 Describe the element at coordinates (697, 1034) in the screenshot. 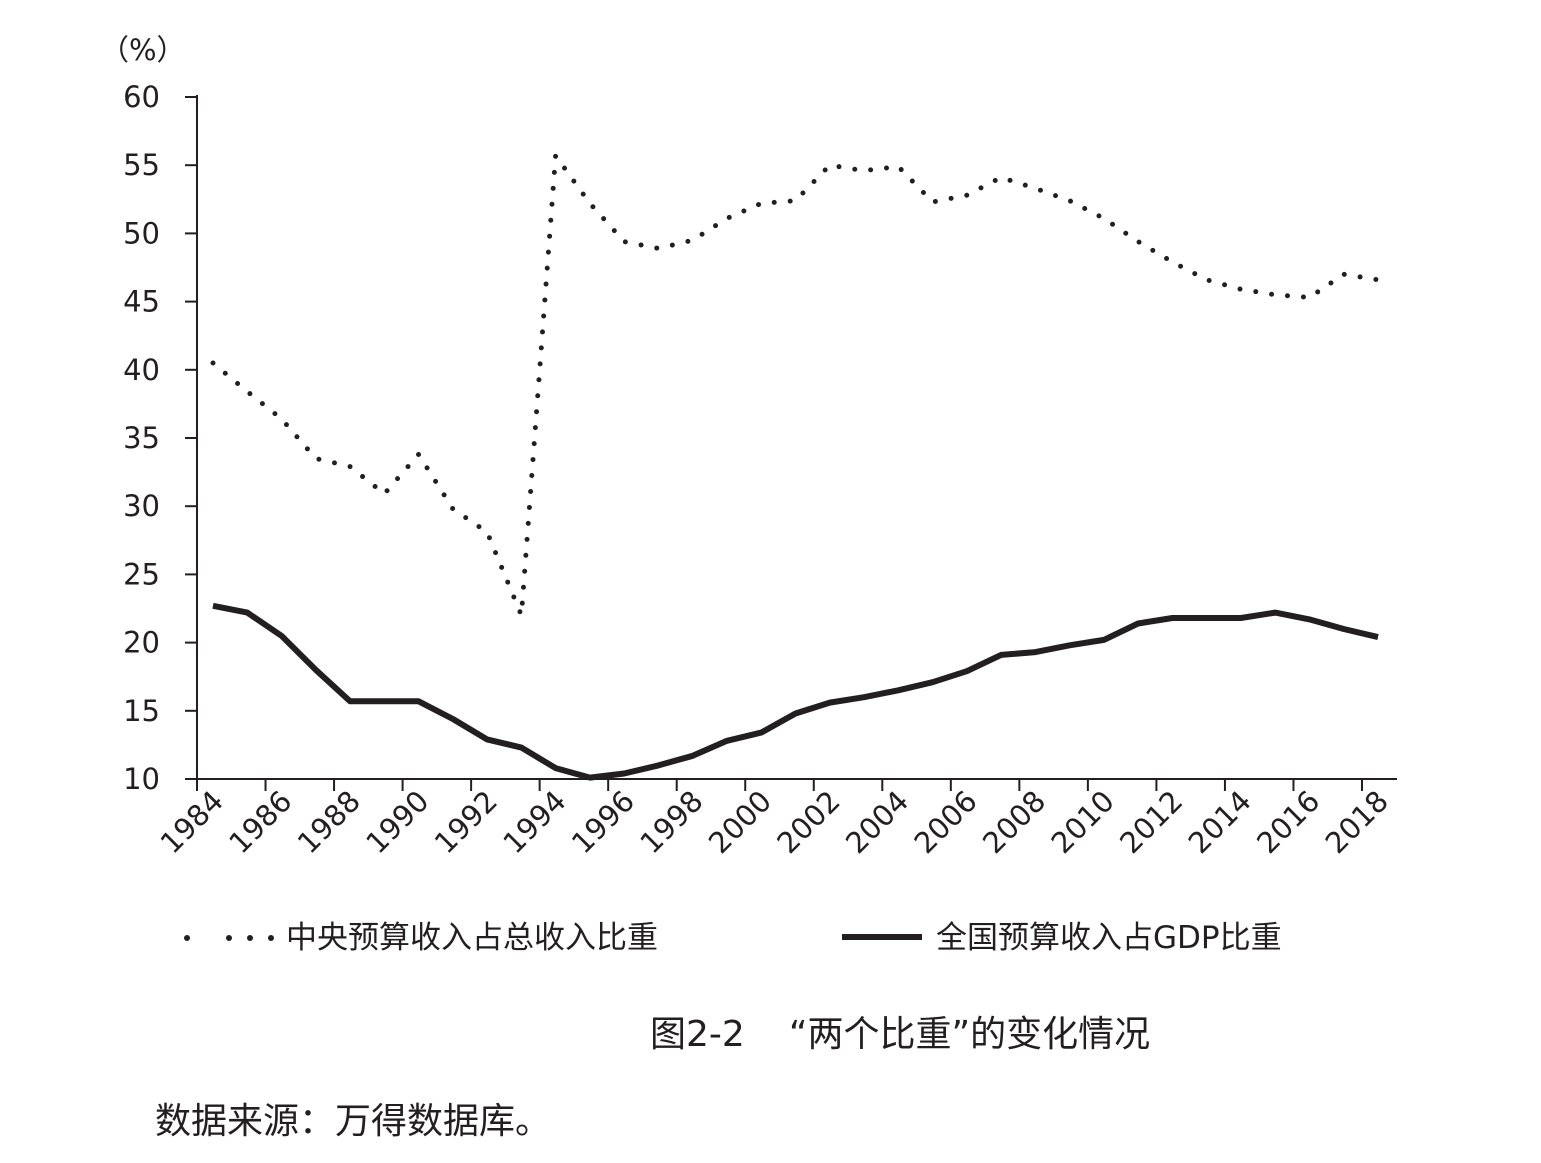

I see `figure-number: 图2-2` at that location.